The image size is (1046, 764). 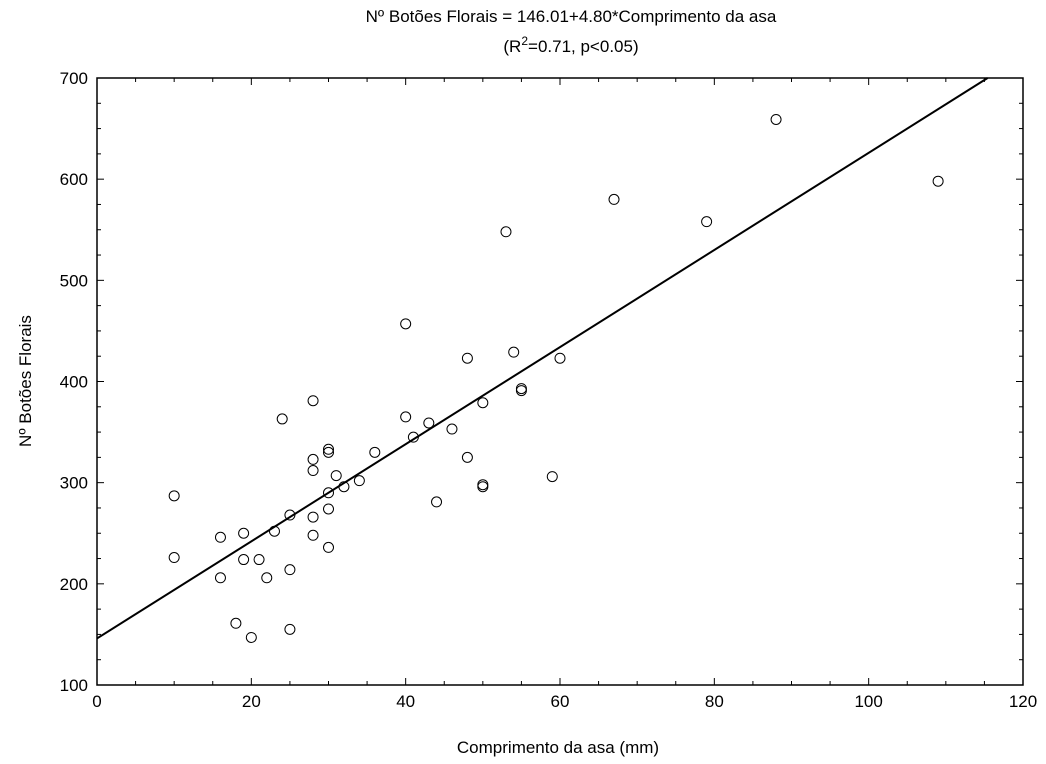 What do you see at coordinates (583, 46) in the screenshot?
I see `subtitle-suffix: =0.71, p<0.05)` at bounding box center [583, 46].